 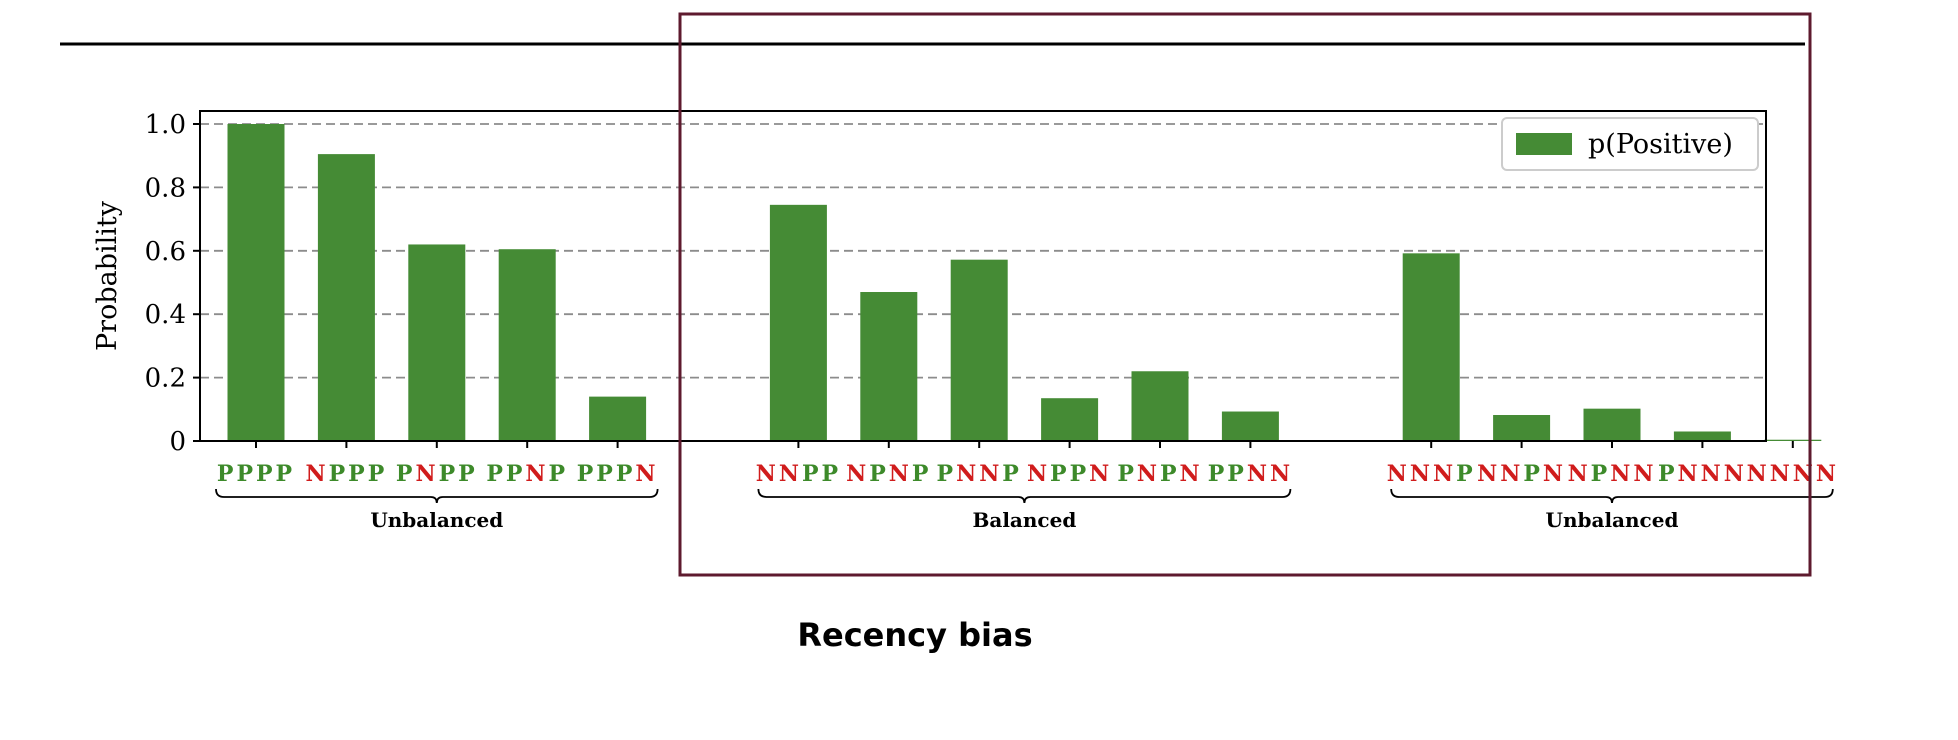 I want to click on x-tick-label: PPPP, so click(x=256, y=474).